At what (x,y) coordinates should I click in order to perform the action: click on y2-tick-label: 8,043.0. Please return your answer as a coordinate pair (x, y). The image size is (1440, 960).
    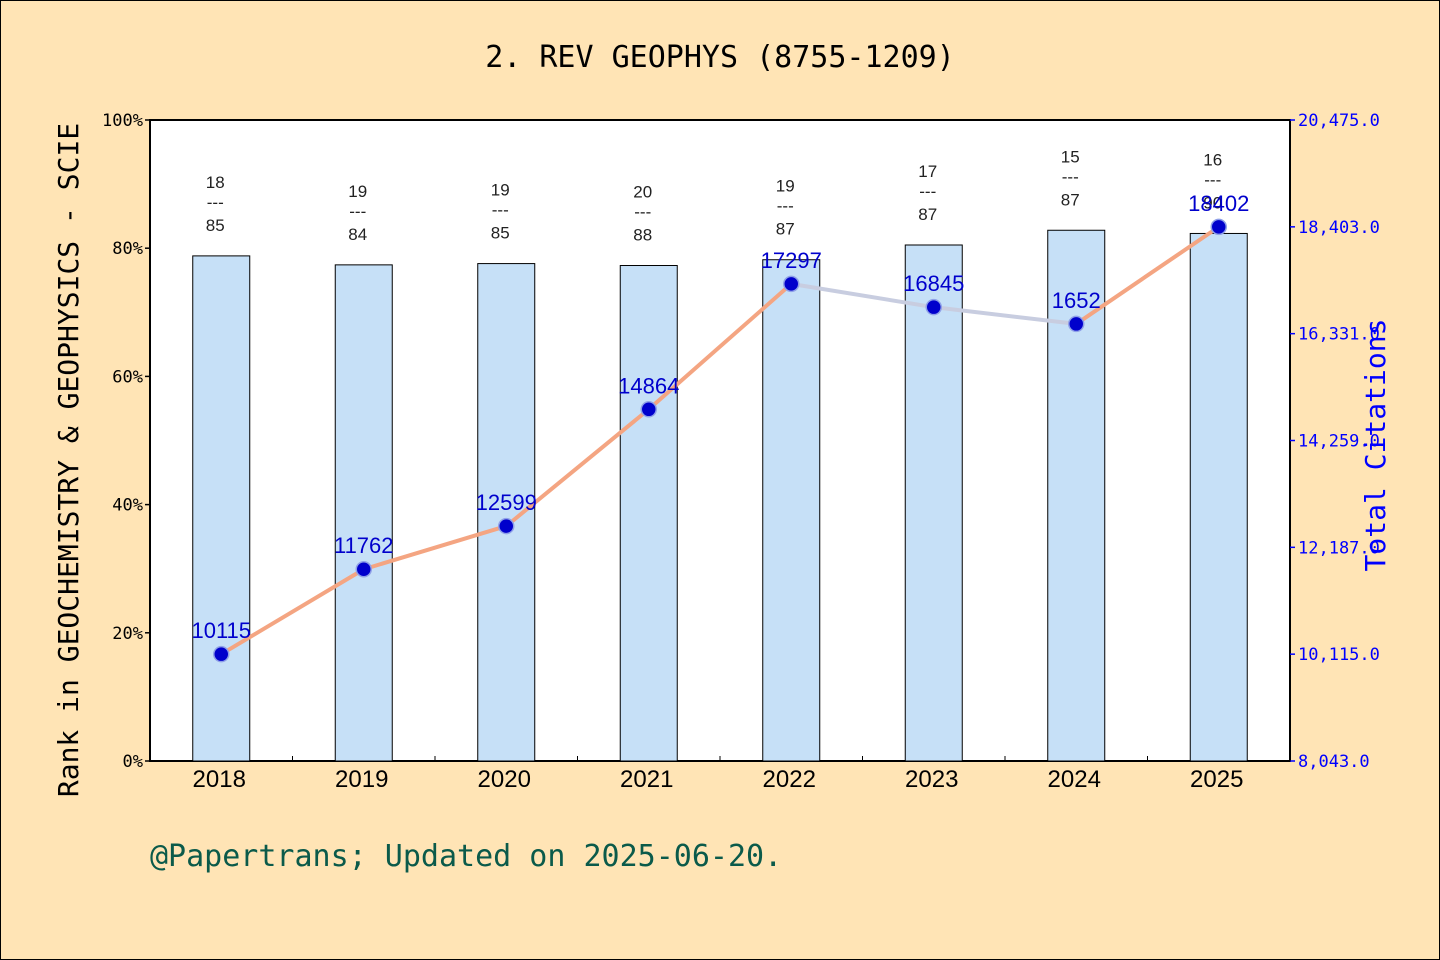
    Looking at the image, I should click on (1334, 762).